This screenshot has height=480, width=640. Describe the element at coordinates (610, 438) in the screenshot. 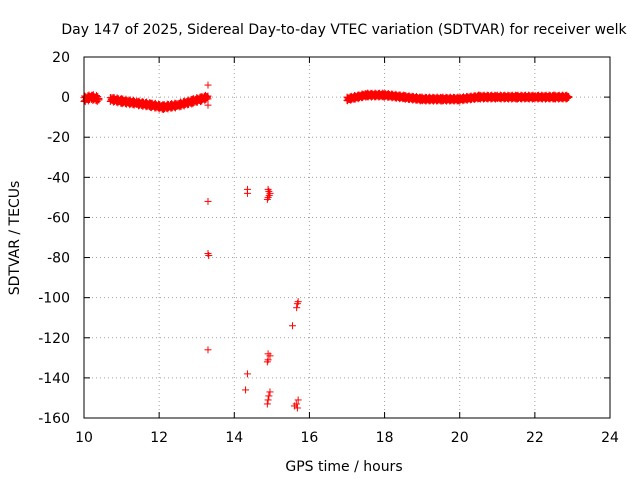

I see `x-tick-label: 24` at that location.